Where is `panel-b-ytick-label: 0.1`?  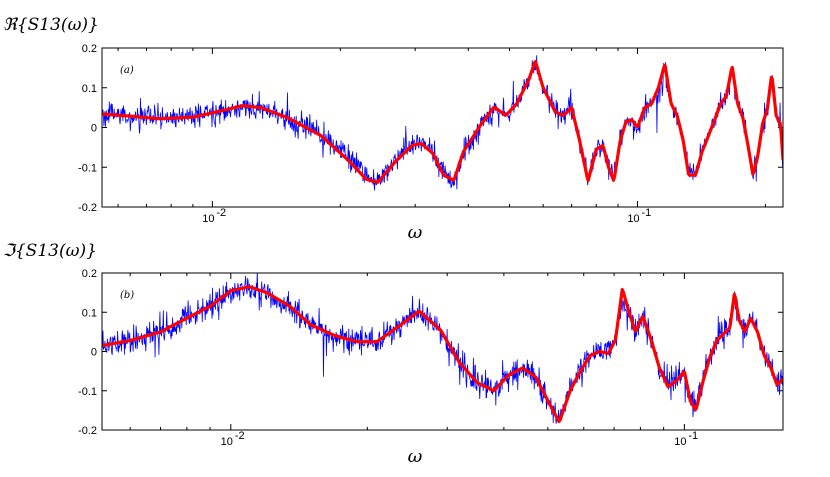
panel-b-ytick-label: 0.1 is located at coordinates (89, 313).